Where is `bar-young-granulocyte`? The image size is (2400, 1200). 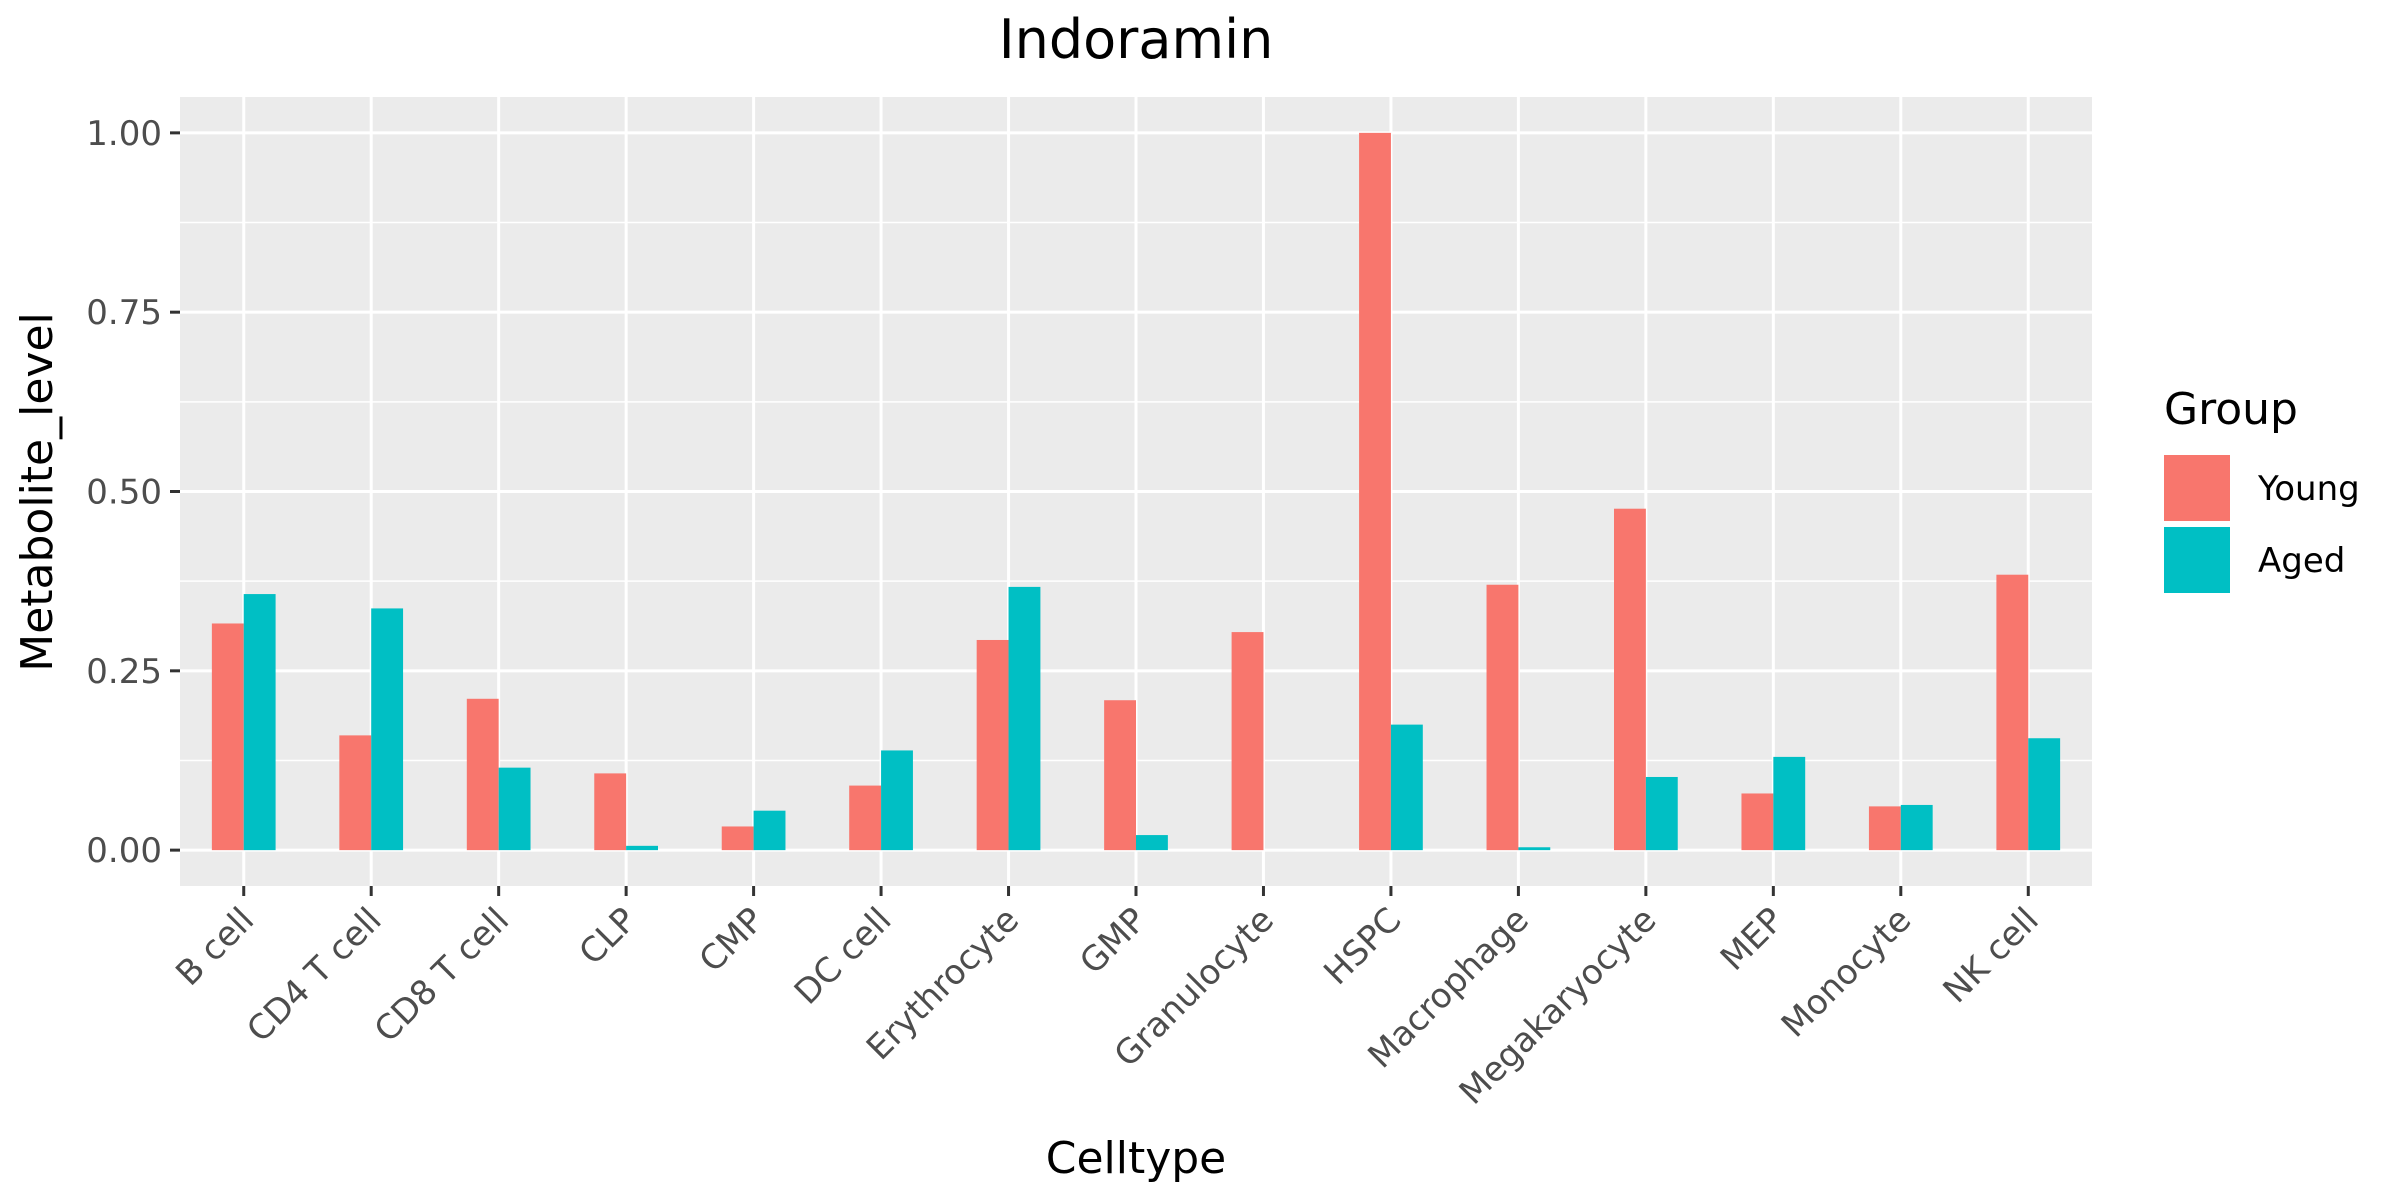
bar-young-granulocyte is located at coordinates (1247, 741).